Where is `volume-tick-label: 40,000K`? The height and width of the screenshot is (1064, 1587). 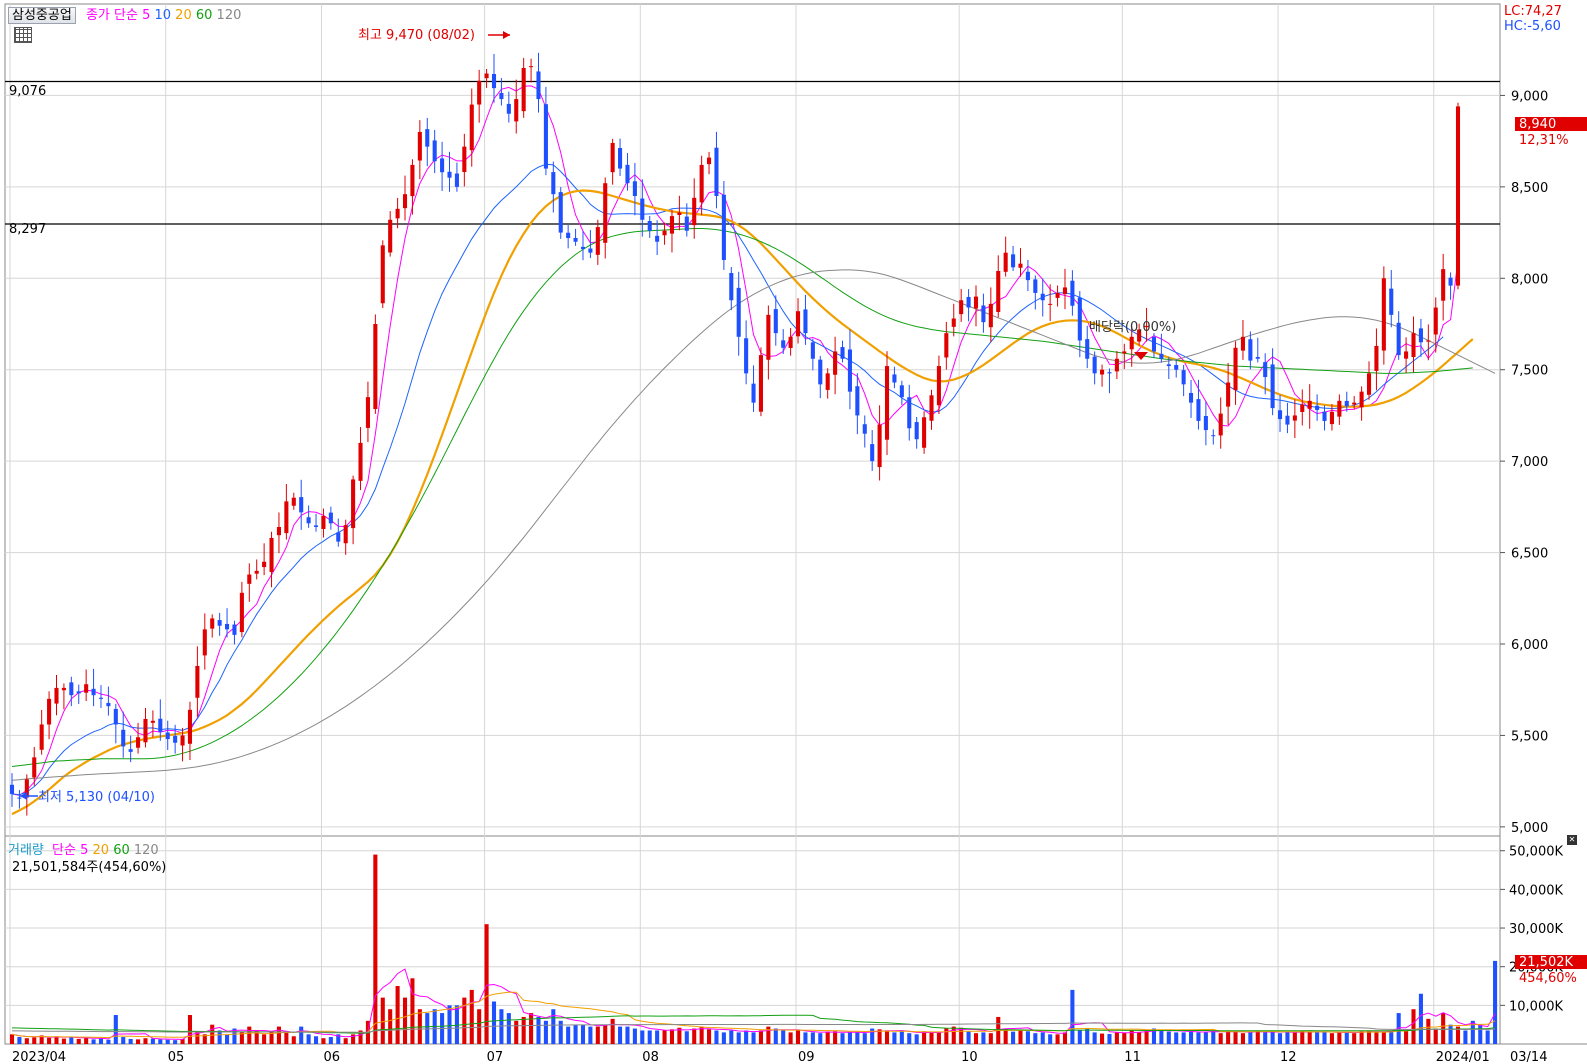 volume-tick-label: 40,000K is located at coordinates (1536, 890).